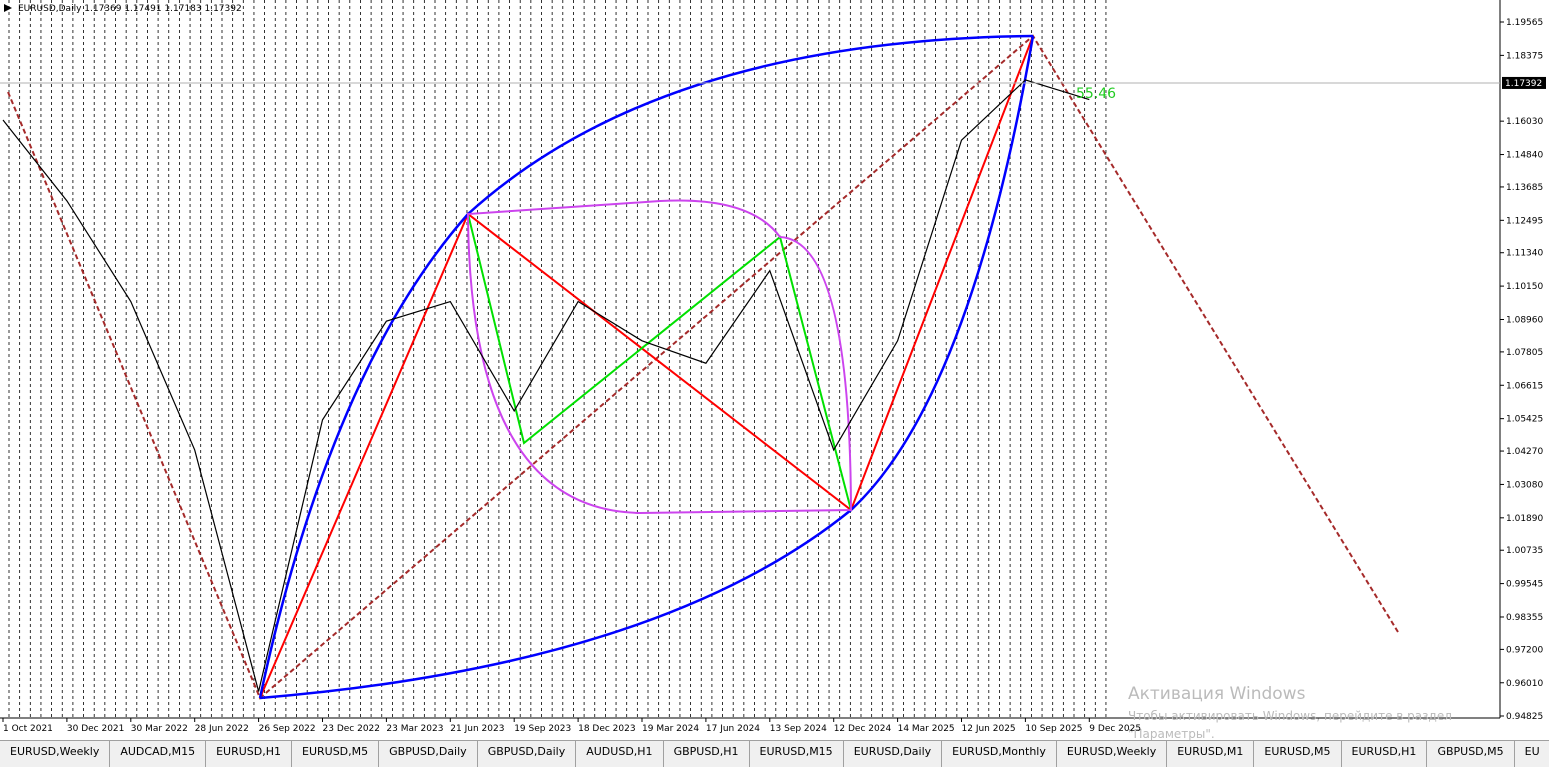 This screenshot has height=767, width=1549. What do you see at coordinates (1524, 551) in the screenshot?
I see `y-tick-label: 1.00735` at bounding box center [1524, 551].